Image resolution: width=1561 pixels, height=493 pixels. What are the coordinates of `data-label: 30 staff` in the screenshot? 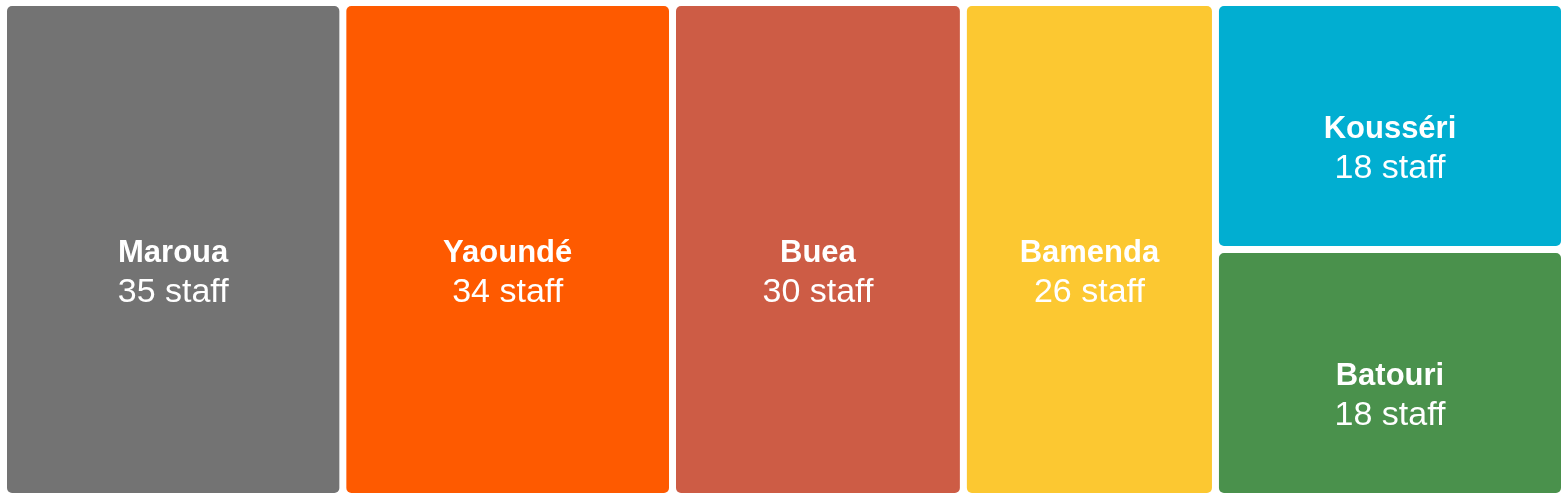 It's located at (818, 289).